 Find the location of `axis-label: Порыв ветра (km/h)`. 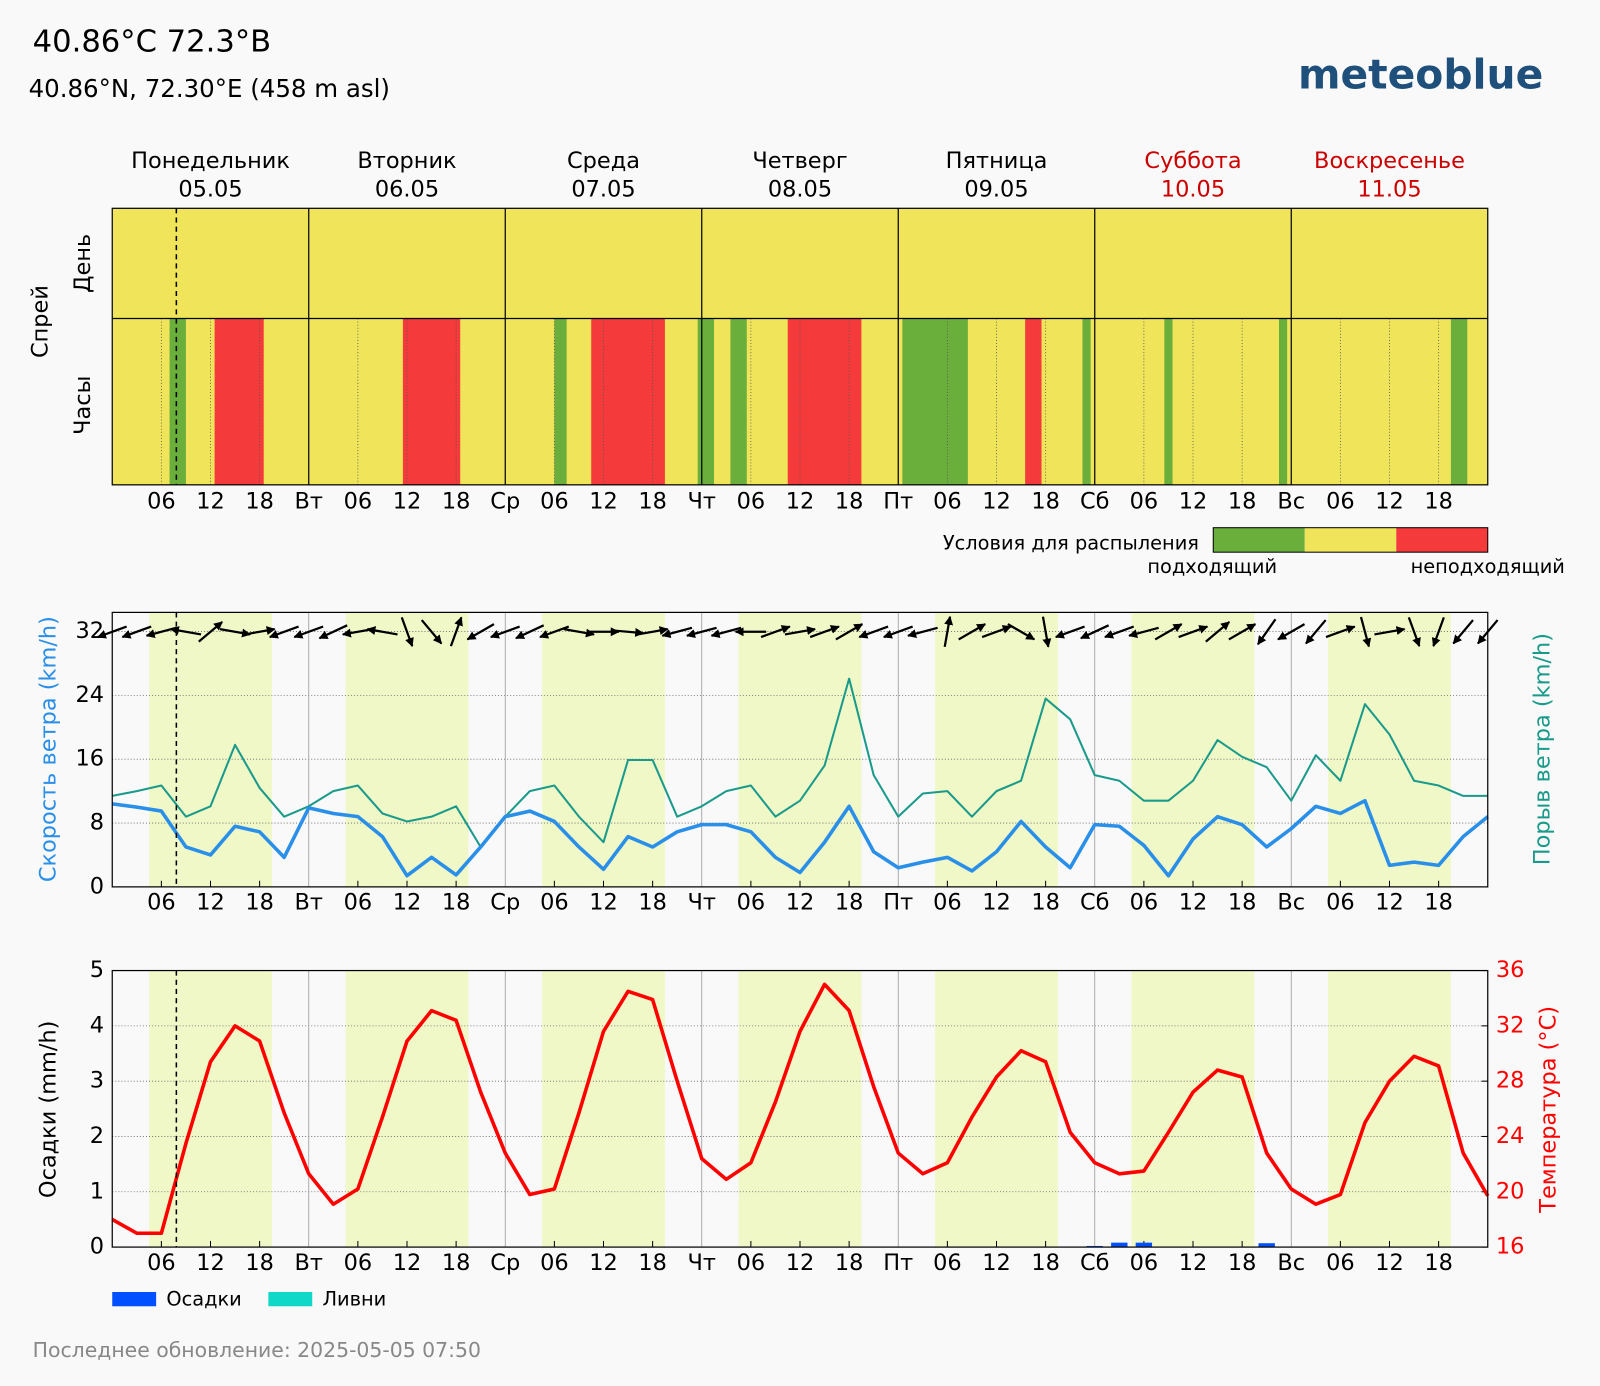

axis-label: Порыв ветра (km/h) is located at coordinates (1542, 749).